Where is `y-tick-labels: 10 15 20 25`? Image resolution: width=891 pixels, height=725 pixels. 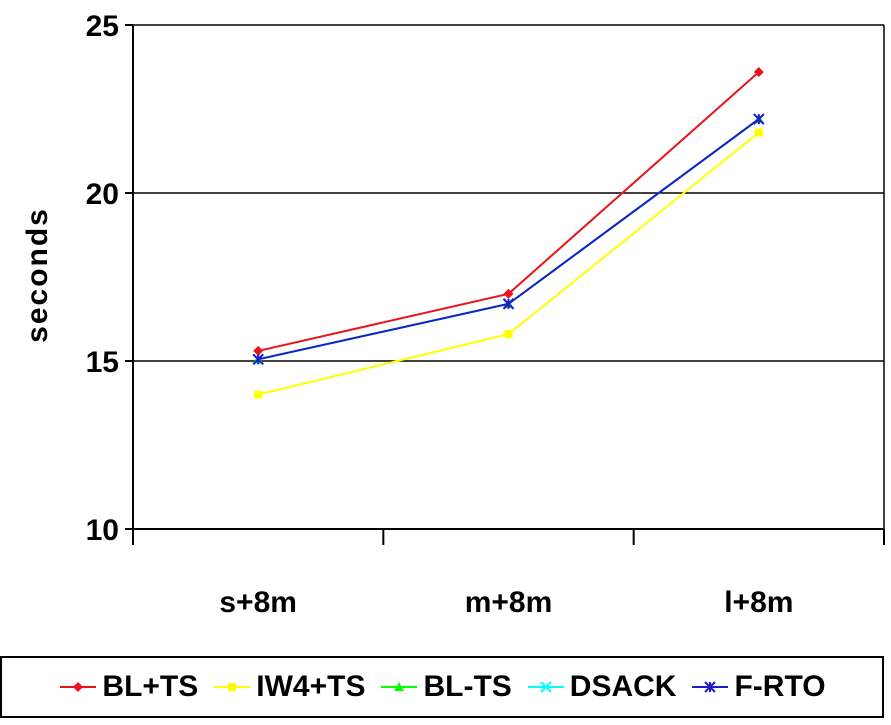
y-tick-labels: 10 15 20 25 is located at coordinates (102, 278).